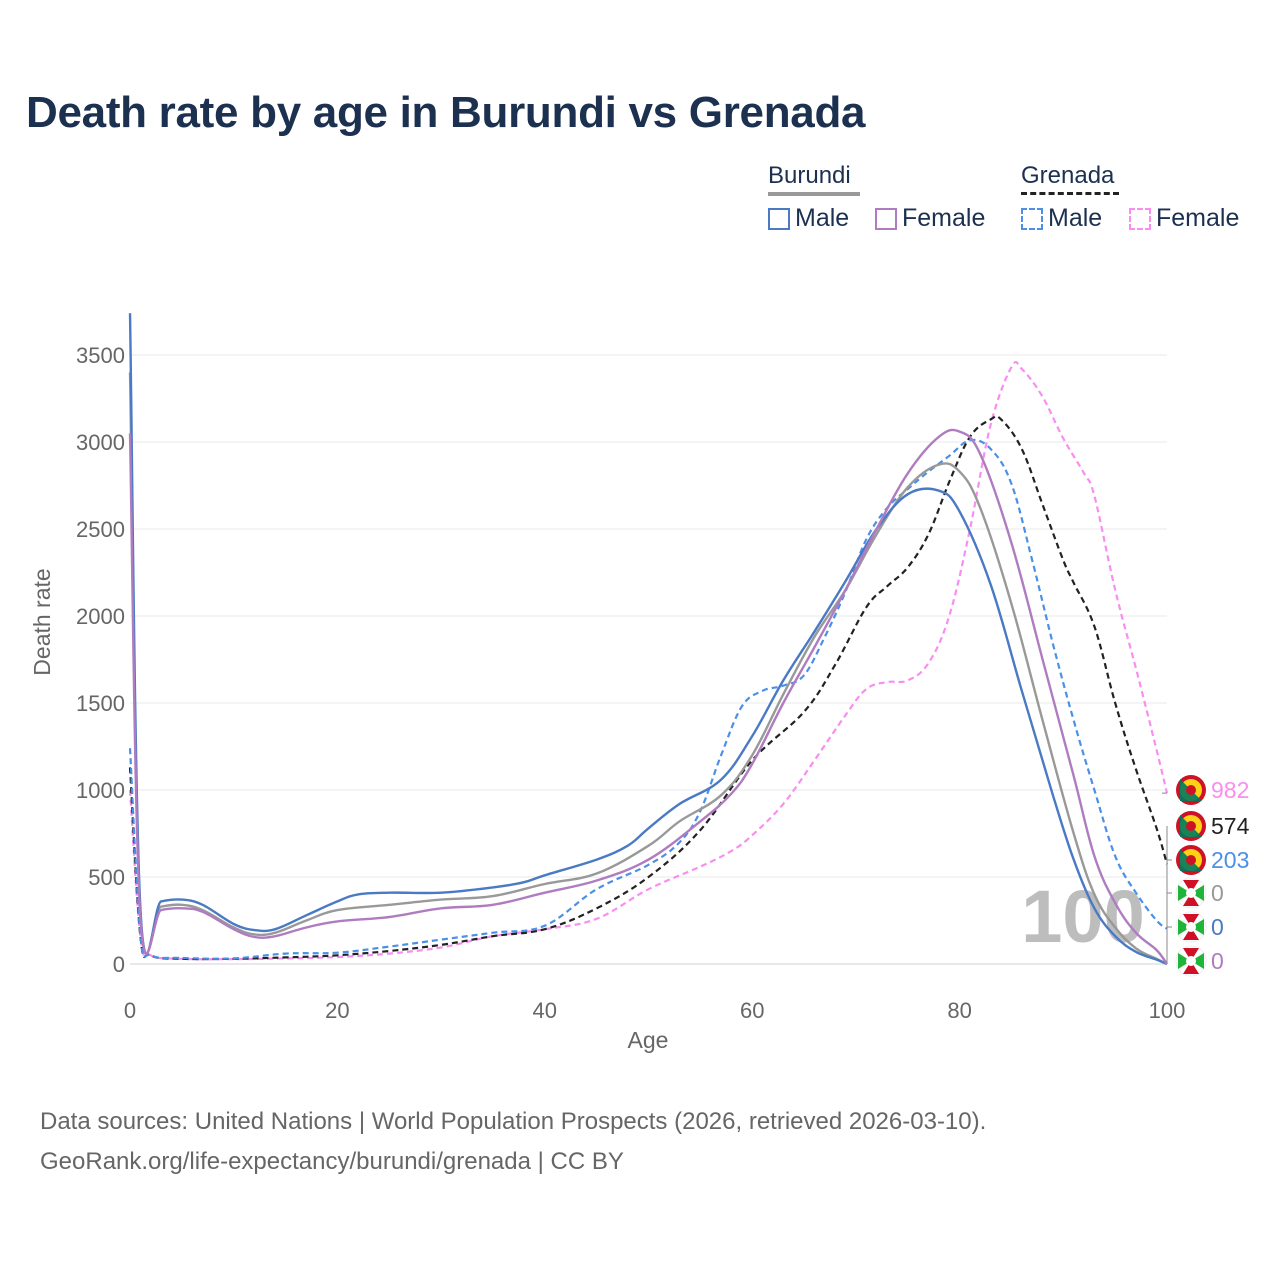 The image size is (1280, 1280). I want to click on legend-item-grenada-male: Male, so click(1061, 218).